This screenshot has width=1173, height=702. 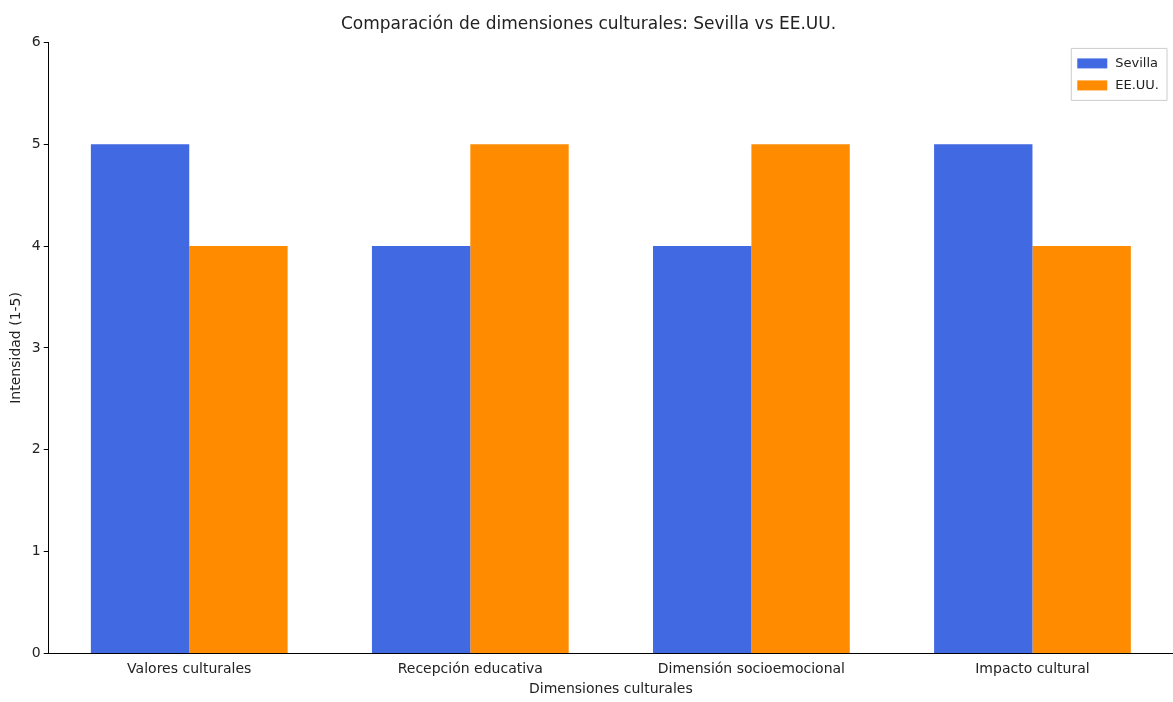 What do you see at coordinates (15, 348) in the screenshot?
I see `y-axis-title: Intensidad (1-5)` at bounding box center [15, 348].